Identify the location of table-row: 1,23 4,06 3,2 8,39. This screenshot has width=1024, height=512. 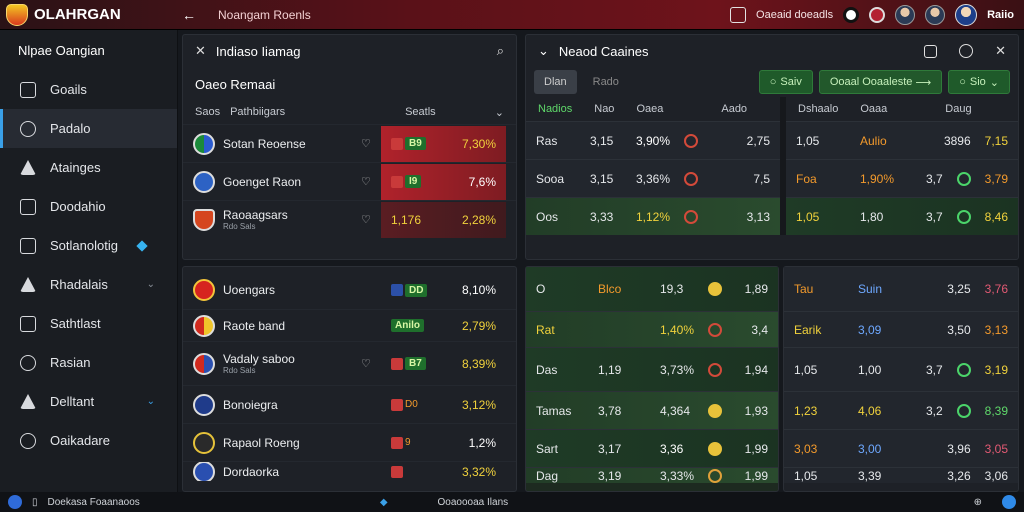
(901, 410).